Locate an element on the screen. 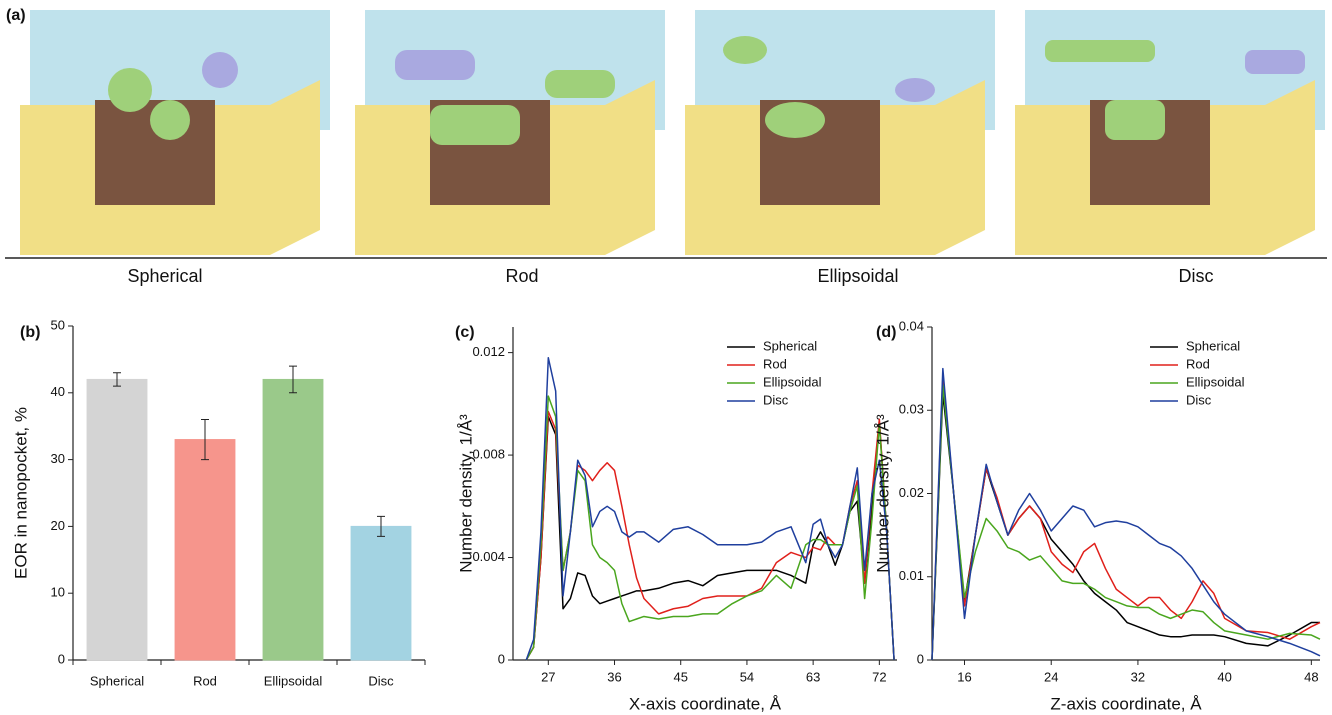  x-tick-label: Ellipsoidal is located at coordinates (293, 680).